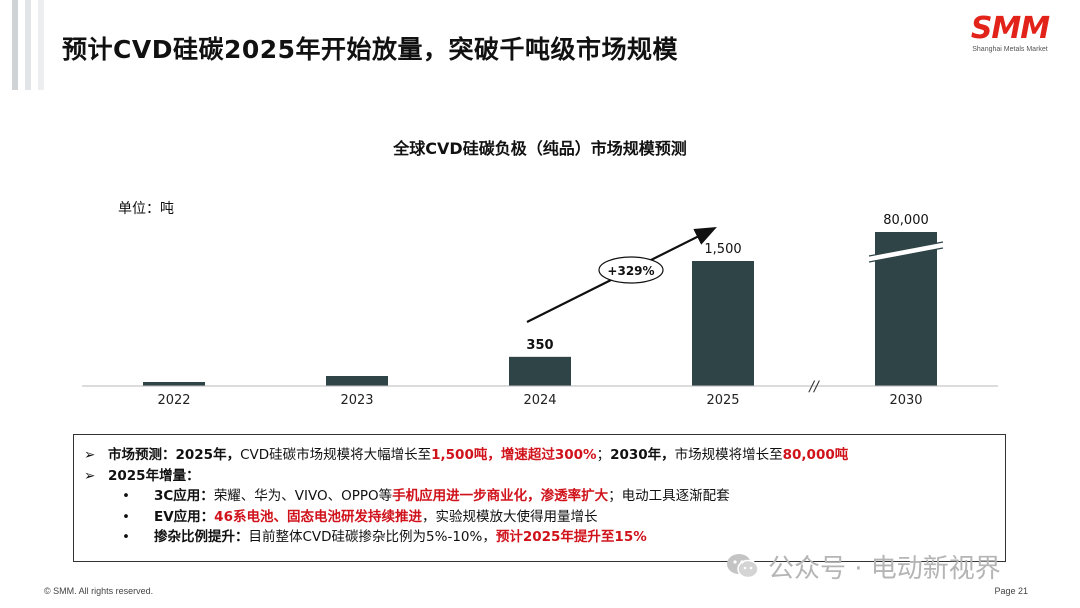 The image size is (1080, 608). What do you see at coordinates (1011, 591) in the screenshot?
I see `page-number: Page 21` at bounding box center [1011, 591].